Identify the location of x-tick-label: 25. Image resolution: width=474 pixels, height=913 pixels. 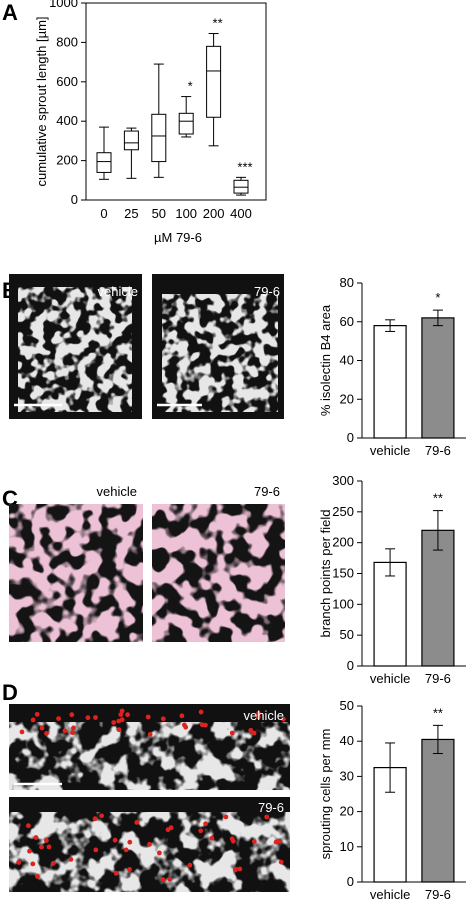
(131, 213).